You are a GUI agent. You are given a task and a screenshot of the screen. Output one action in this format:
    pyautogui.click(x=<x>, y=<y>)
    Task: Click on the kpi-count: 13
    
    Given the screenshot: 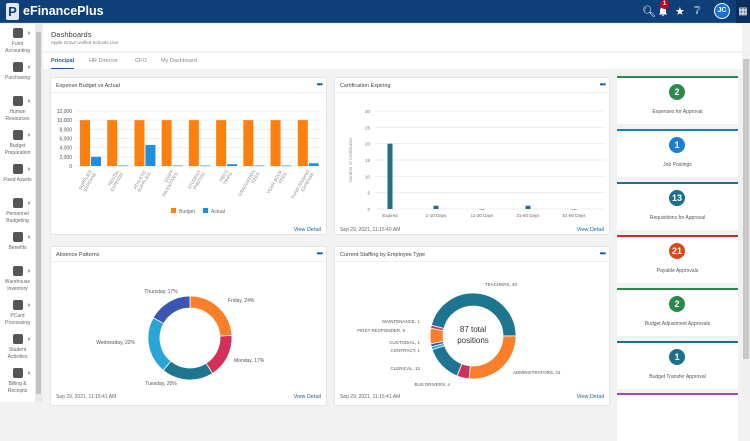 What is the action you would take?
    pyautogui.click(x=677, y=198)
    